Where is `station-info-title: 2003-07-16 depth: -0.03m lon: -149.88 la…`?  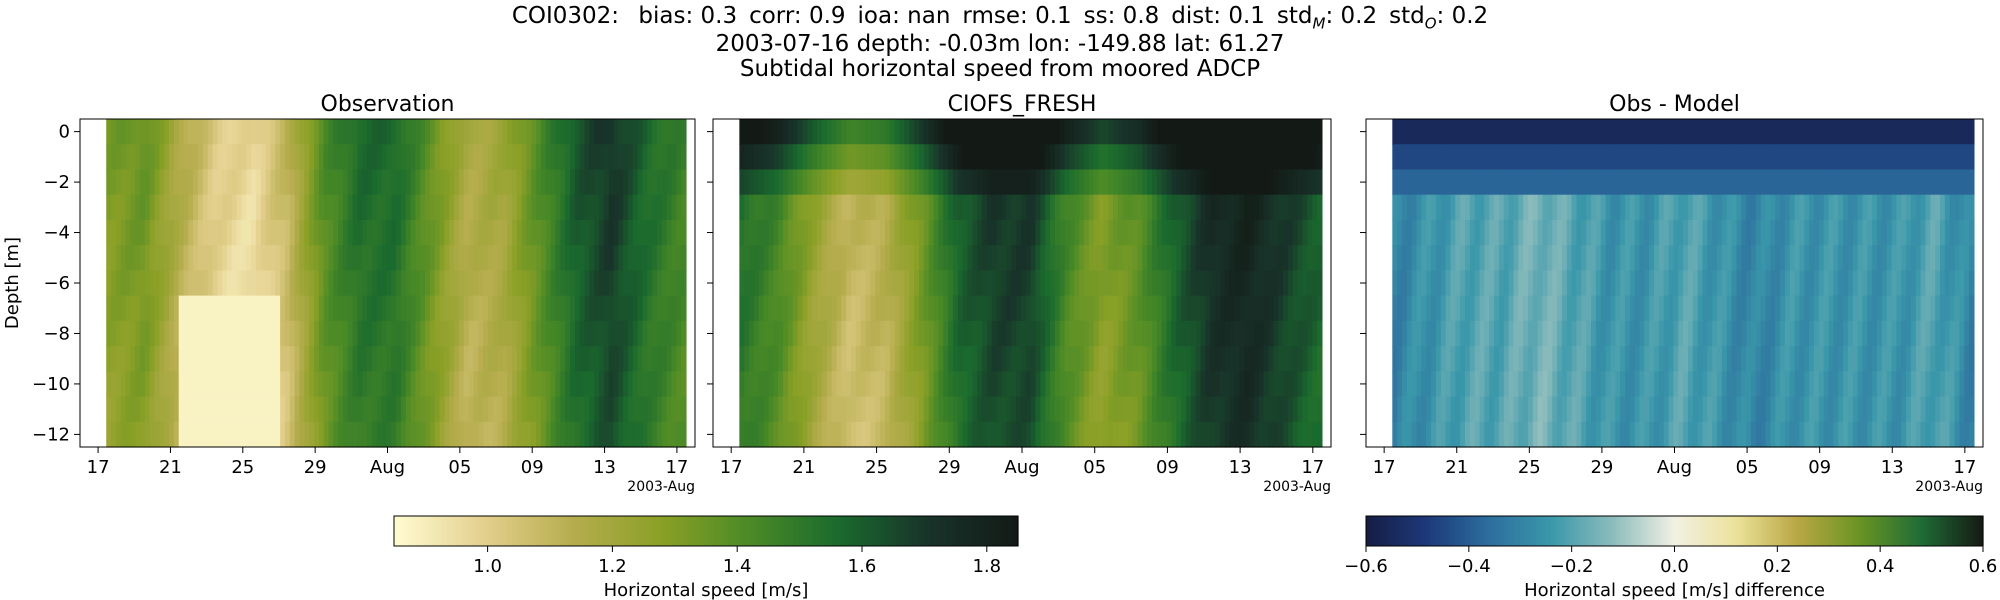
station-info-title: 2003-07-16 depth: -0.03m lon: -149.88 la… is located at coordinates (1000, 44).